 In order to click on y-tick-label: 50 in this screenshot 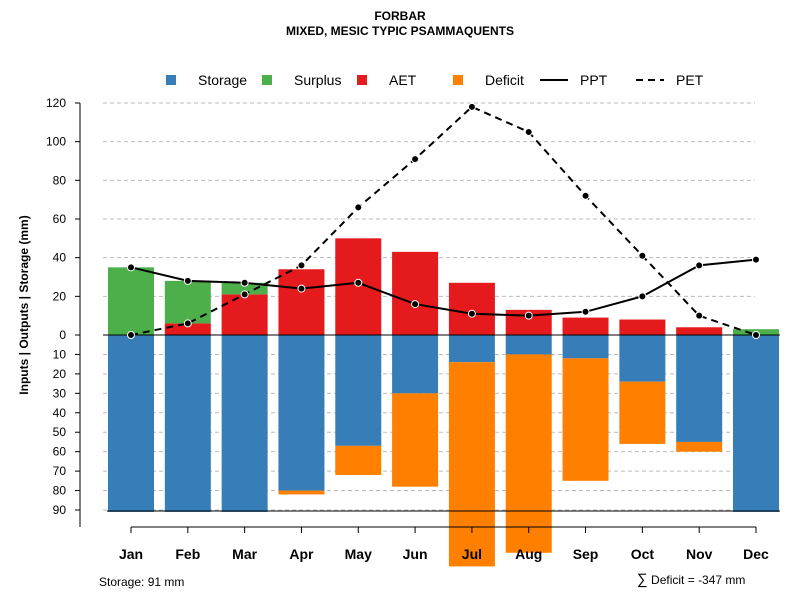, I will do `click(60, 432)`.